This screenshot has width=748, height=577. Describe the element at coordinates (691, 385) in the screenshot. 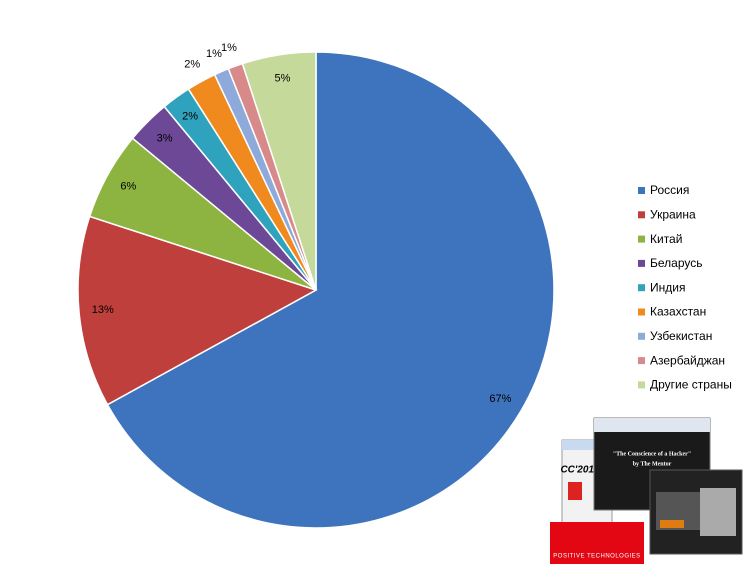

I see `legend-label: Другие страны` at that location.